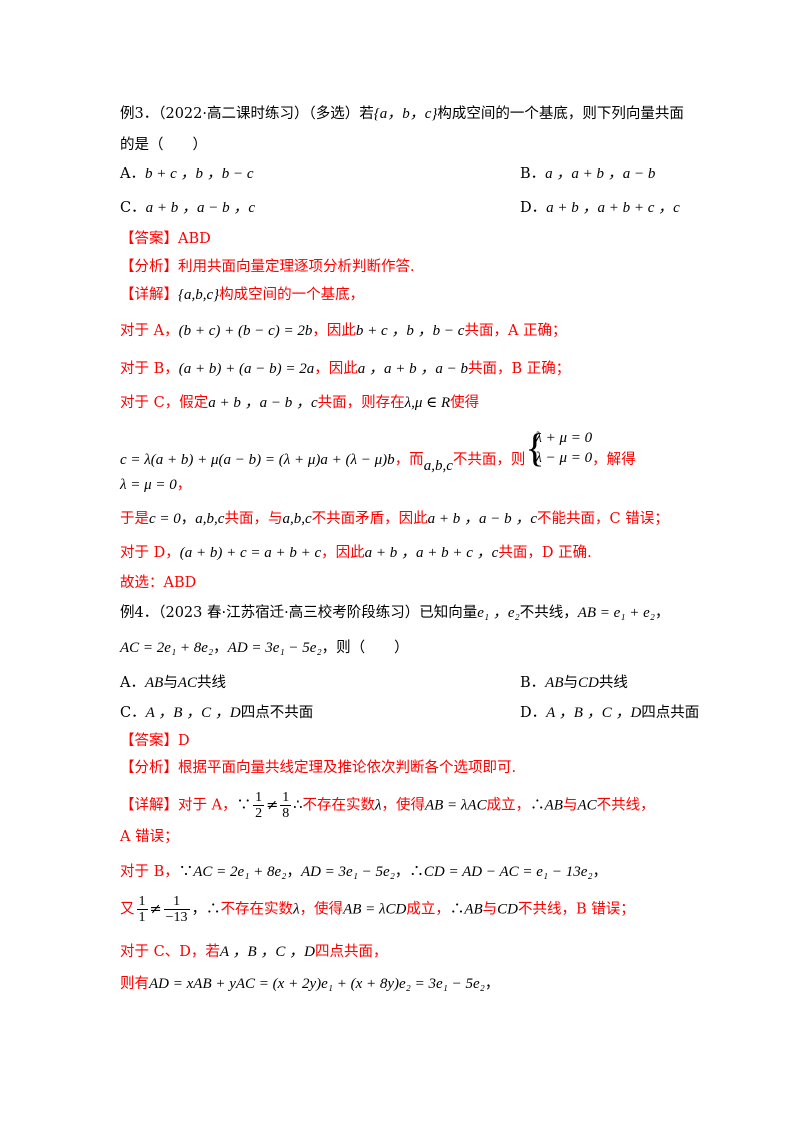 The height and width of the screenshot is (1132, 800). Describe the element at coordinates (264, 648) in the screenshot. I see `ex4-stem-line-2: AC = 2e₁ + 8e₂，AD = 3e₁ − 5e₂，则（ ）` at that location.